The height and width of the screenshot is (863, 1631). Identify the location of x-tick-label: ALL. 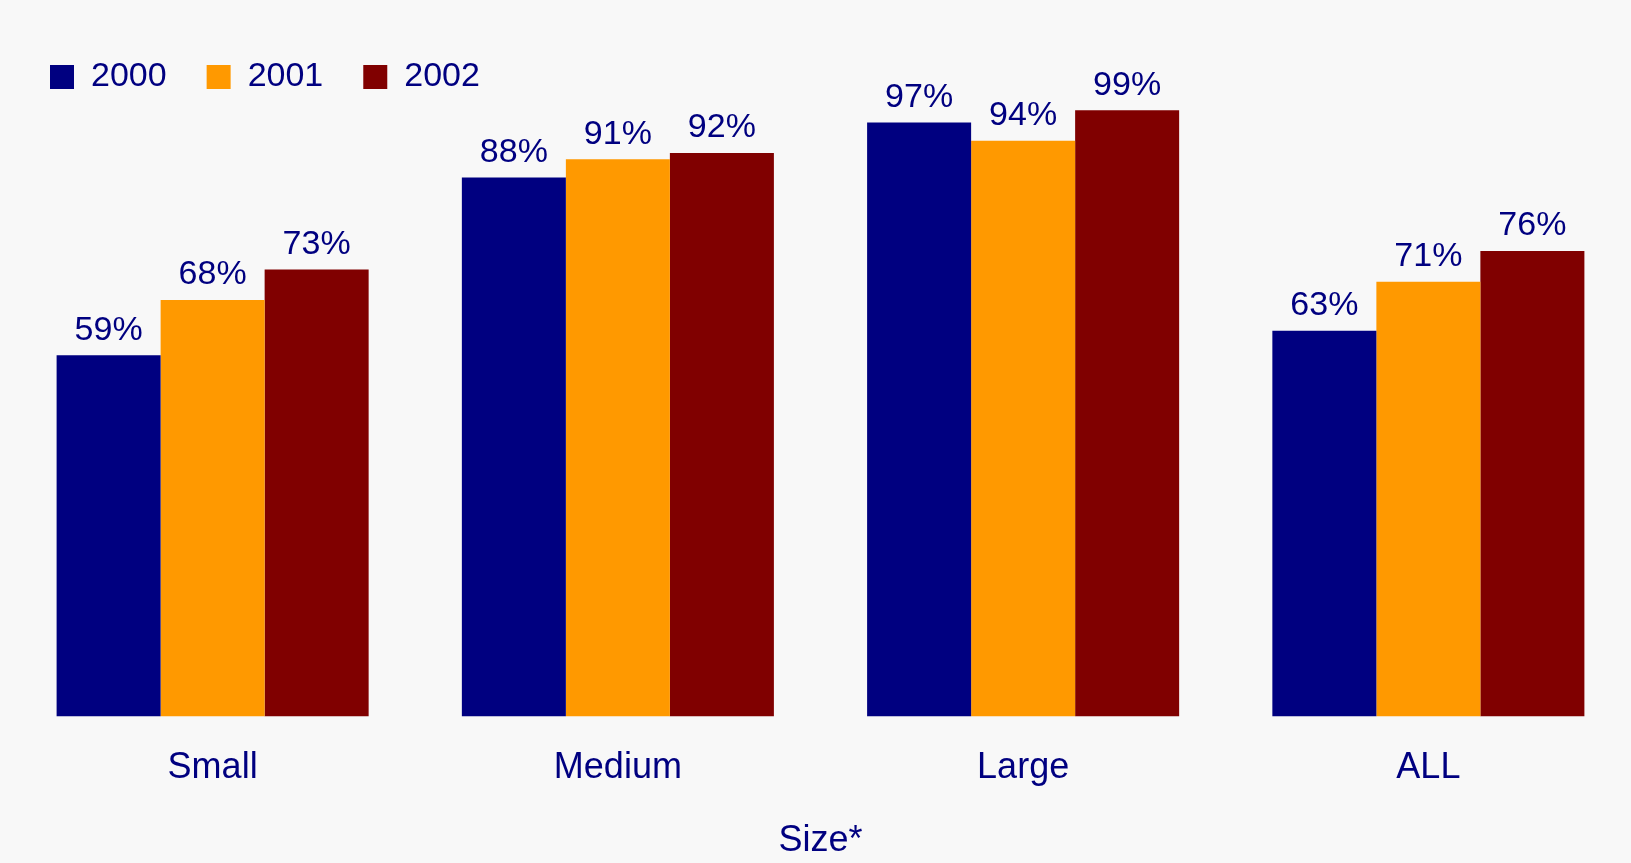
(1428, 766).